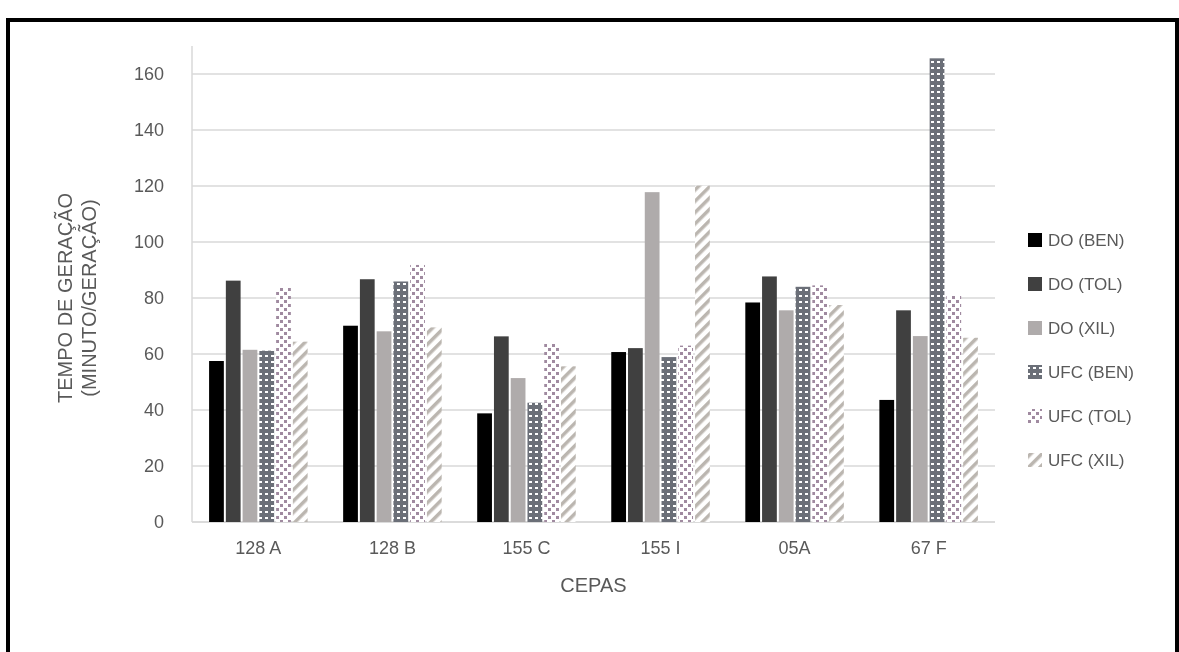 This screenshot has height=652, width=1179. What do you see at coordinates (148, 186) in the screenshot?
I see `y-tick-label: 120` at bounding box center [148, 186].